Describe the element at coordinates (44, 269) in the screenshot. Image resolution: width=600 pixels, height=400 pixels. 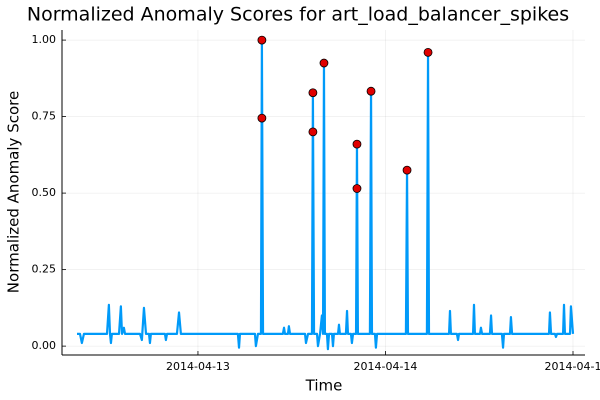
I see `y-tick-label: 0.25` at that location.